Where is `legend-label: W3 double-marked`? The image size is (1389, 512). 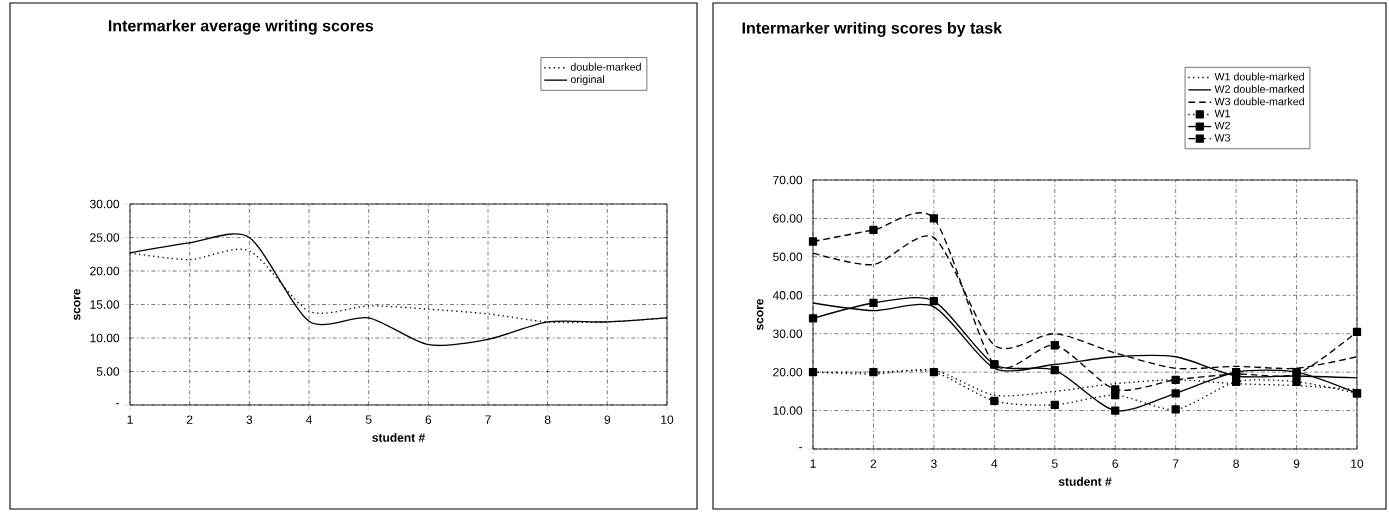
legend-label: W3 double-marked is located at coordinates (1259, 101).